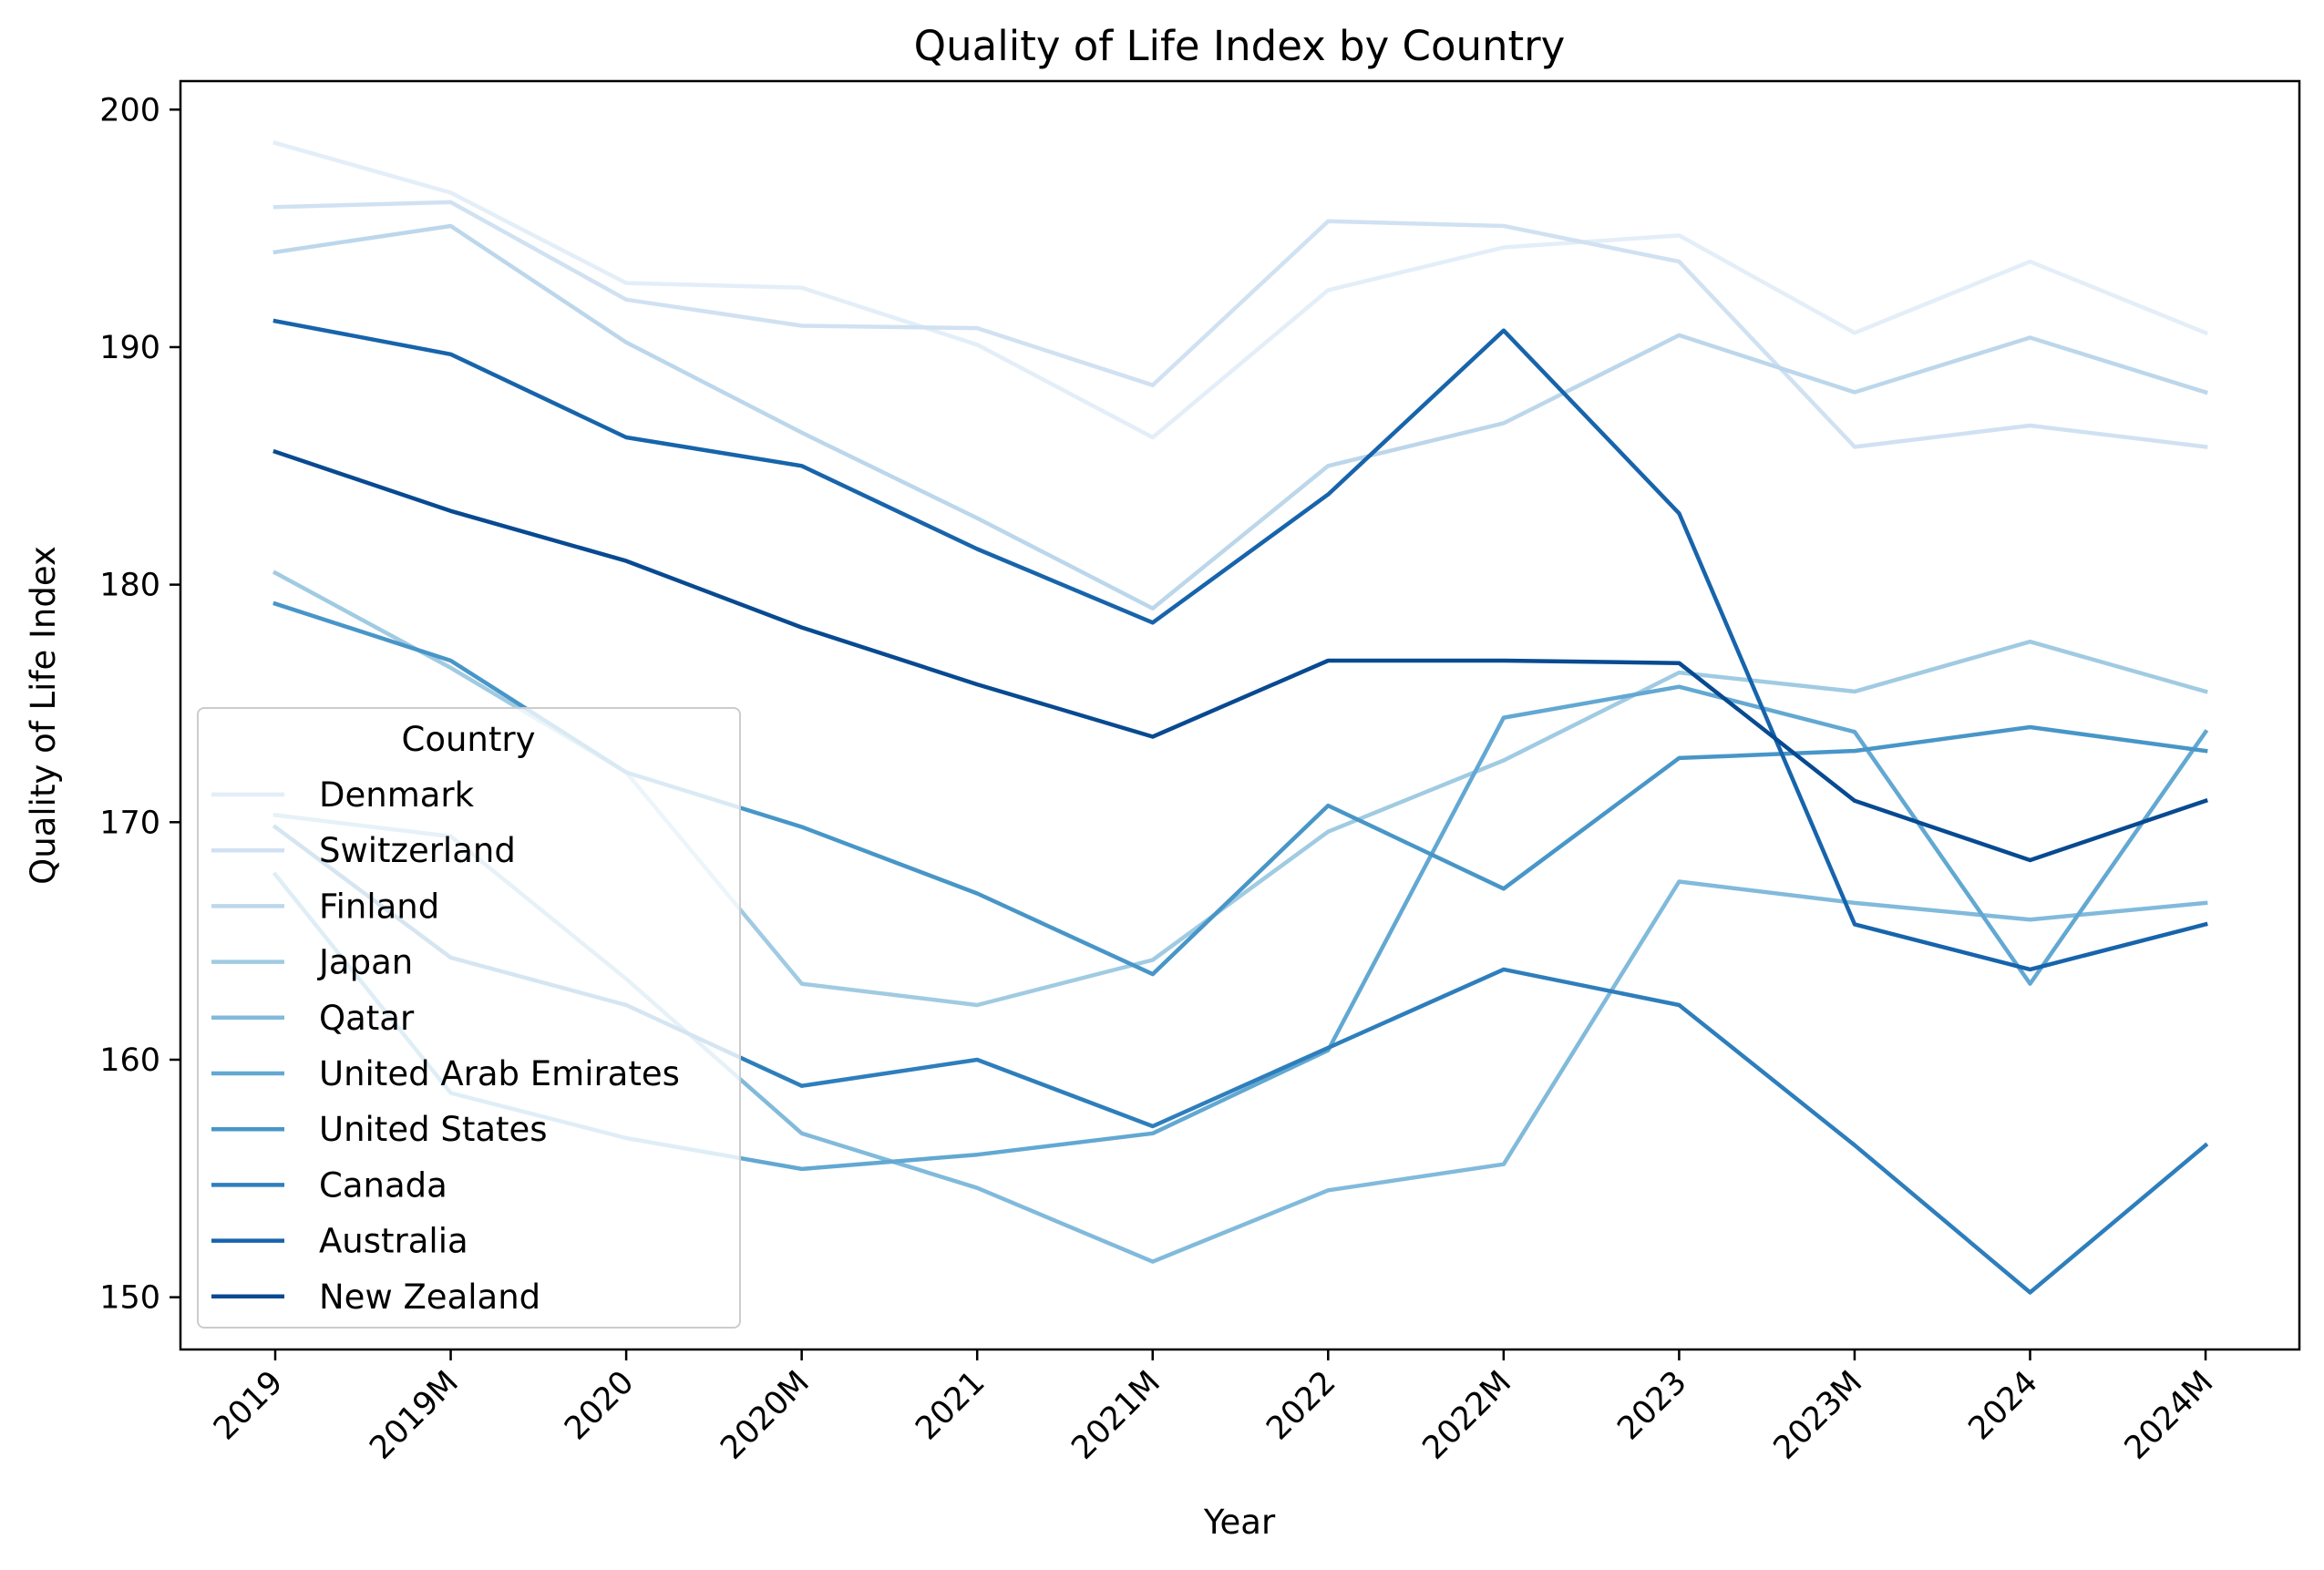  I want to click on y-axis: 150 160 170 180 190 200, so click(139, 705).